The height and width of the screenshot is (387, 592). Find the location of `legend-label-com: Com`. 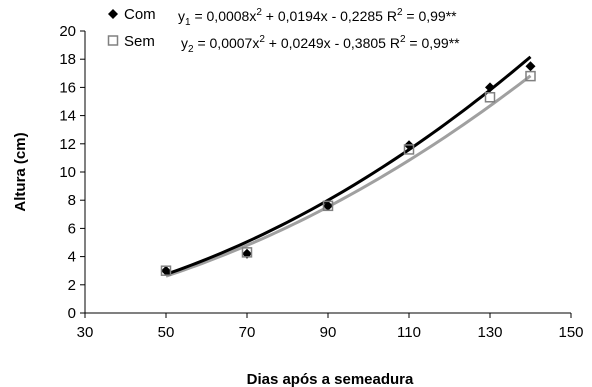

legend-label-com: Com is located at coordinates (140, 14).